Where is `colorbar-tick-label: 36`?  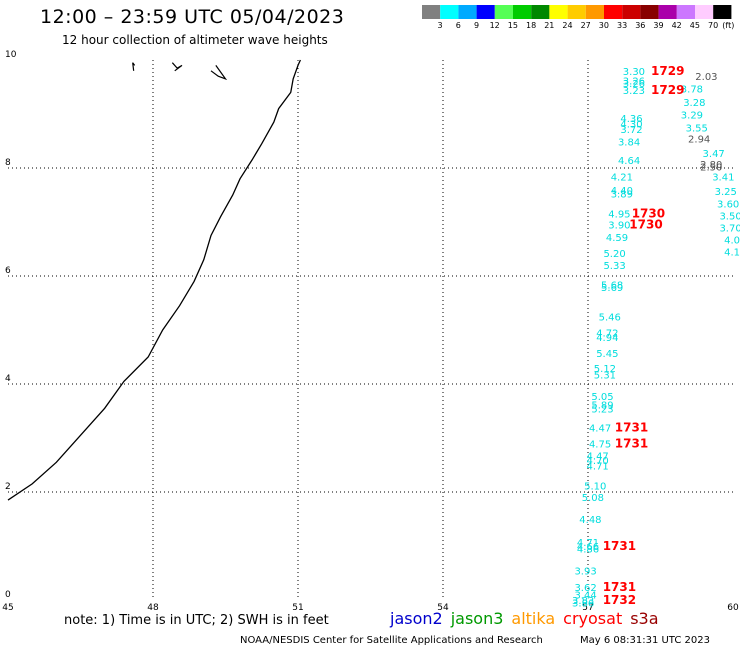 colorbar-tick-label: 36 is located at coordinates (640, 25).